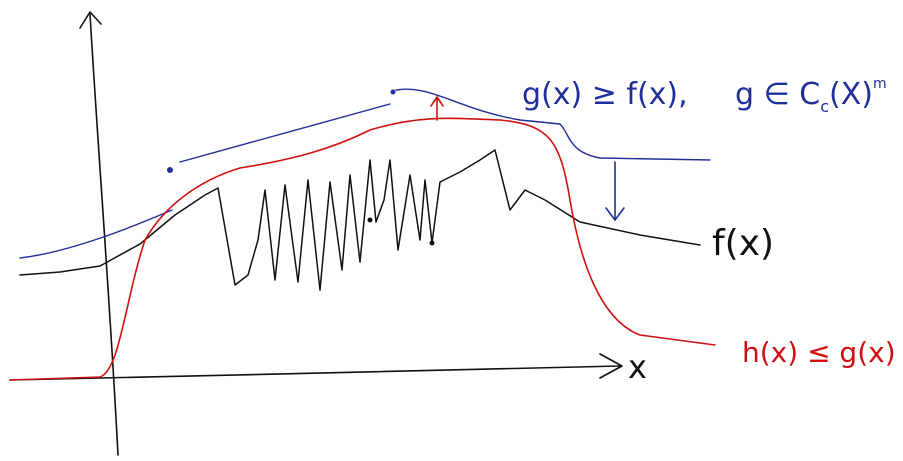  What do you see at coordinates (637, 367) in the screenshot?
I see `x-axis-label: x` at bounding box center [637, 367].